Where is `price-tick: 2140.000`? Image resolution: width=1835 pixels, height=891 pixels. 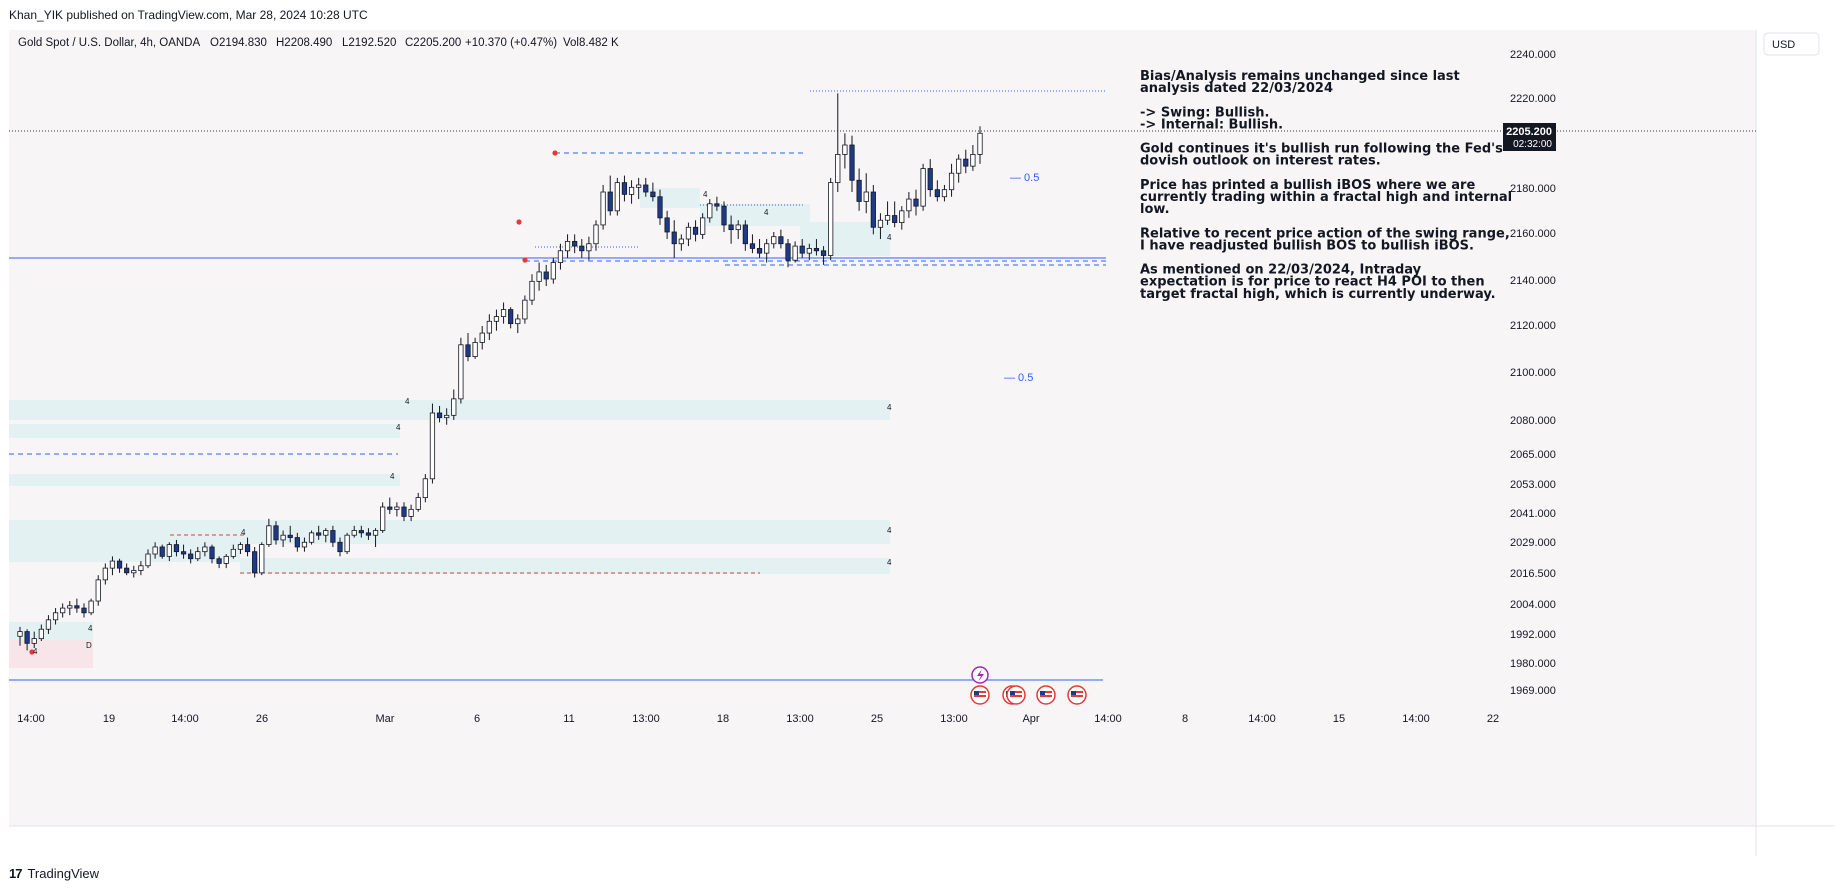
price-tick: 2140.000 is located at coordinates (1533, 281).